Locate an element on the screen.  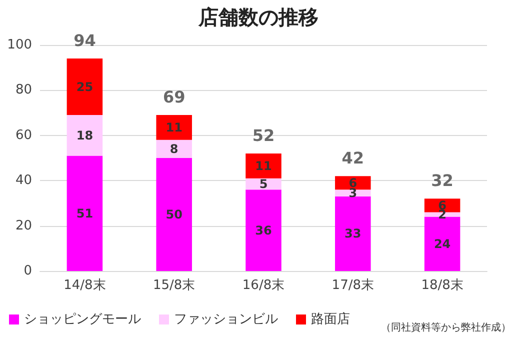
data-label: 36 is located at coordinates (263, 230).